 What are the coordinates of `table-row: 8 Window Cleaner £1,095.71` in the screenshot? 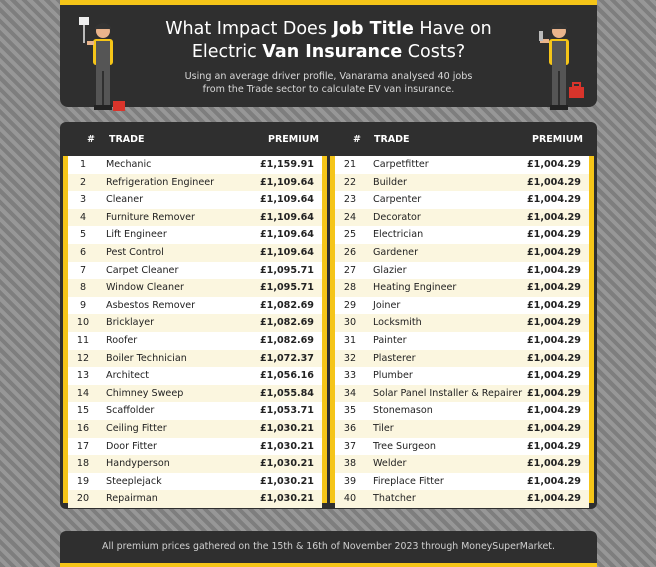 It's located at (195, 288).